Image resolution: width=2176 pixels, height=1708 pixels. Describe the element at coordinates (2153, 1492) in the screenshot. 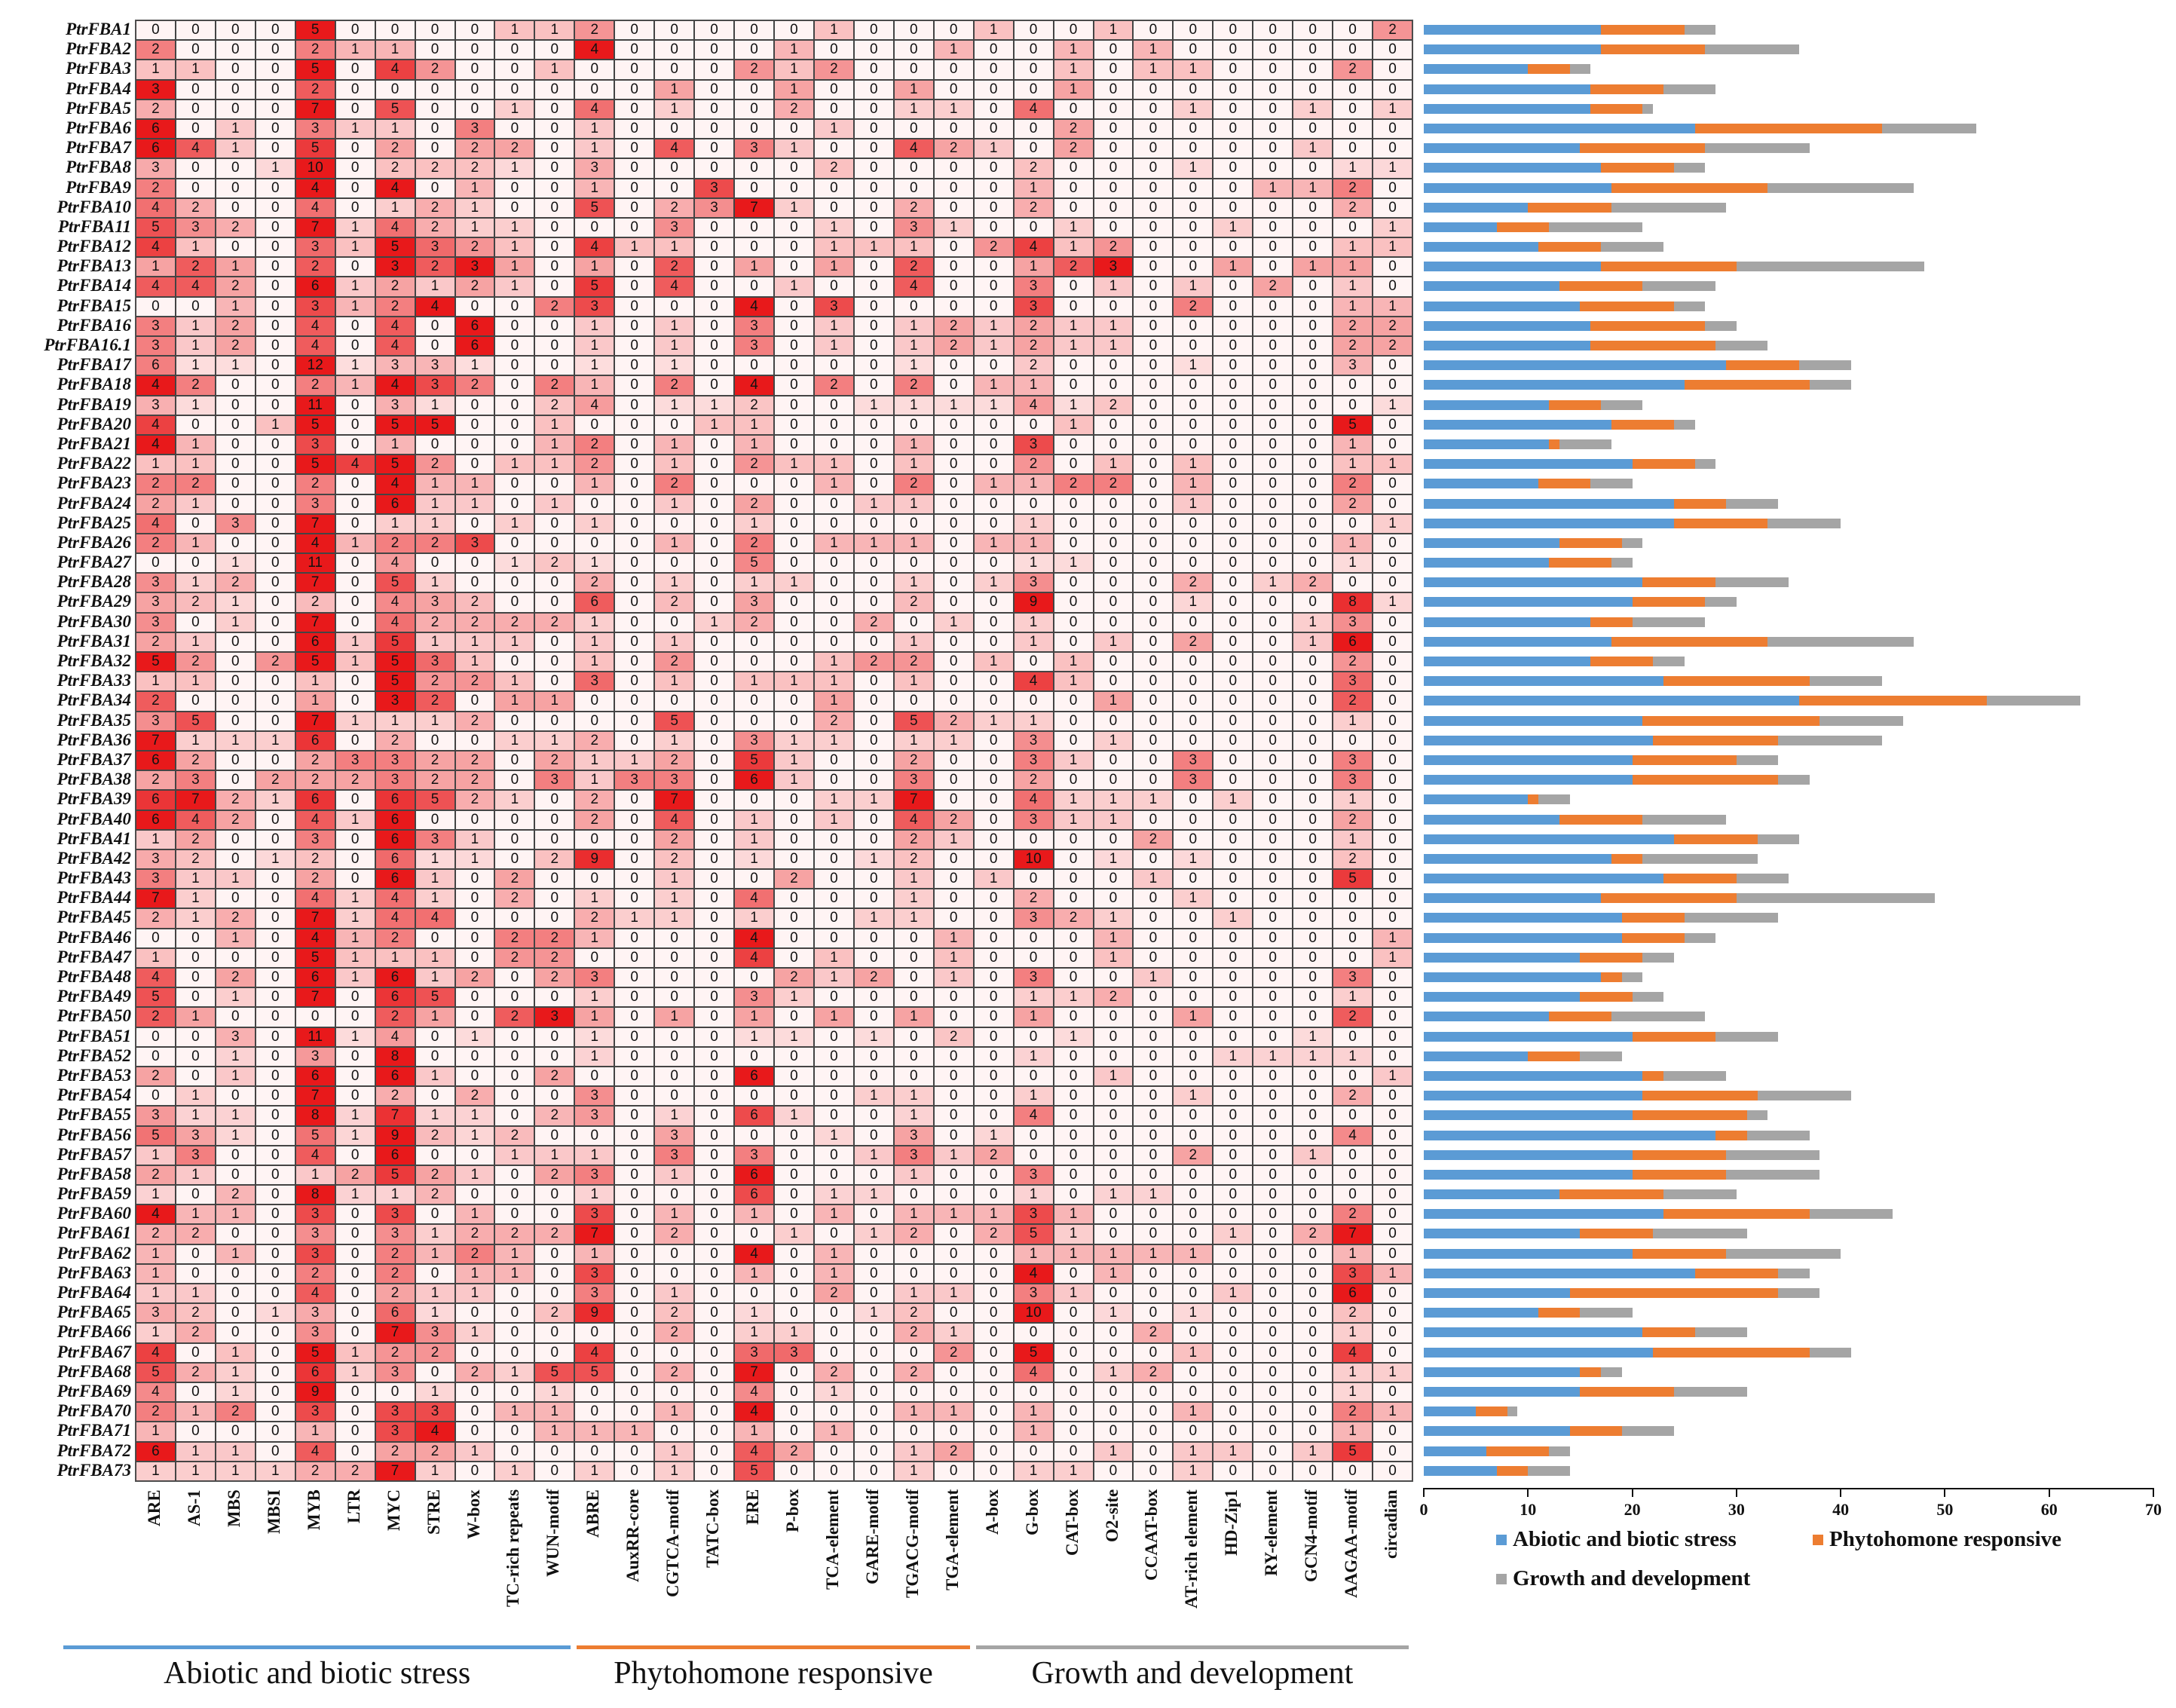

I see `x-tick` at that location.